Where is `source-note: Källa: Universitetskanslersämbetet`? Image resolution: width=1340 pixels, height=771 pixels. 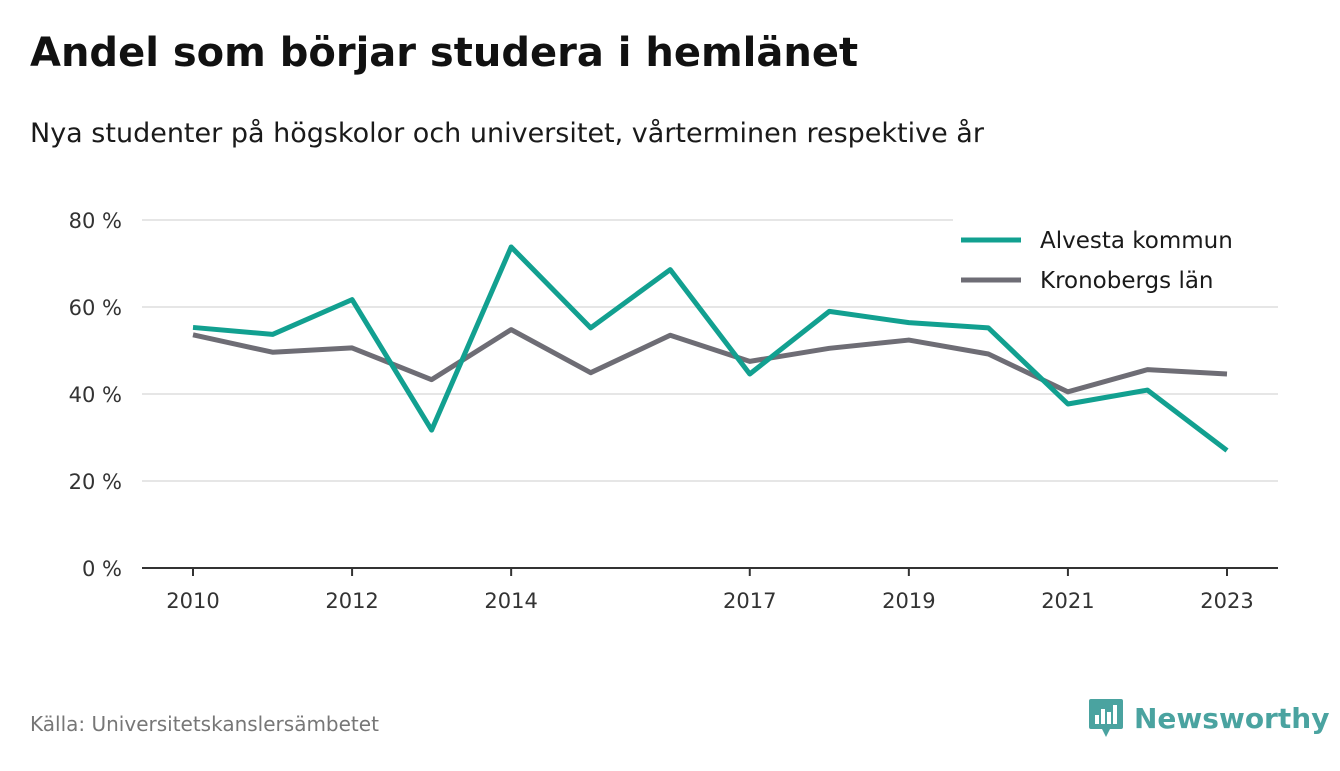
source-note: Källa: Universitetskanslersämbetet is located at coordinates (204, 724).